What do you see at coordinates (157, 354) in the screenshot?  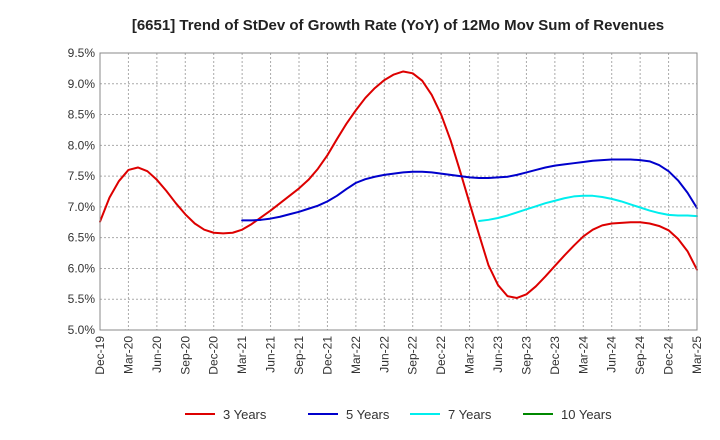 I see `x-tick-label: Jun-20` at bounding box center [157, 354].